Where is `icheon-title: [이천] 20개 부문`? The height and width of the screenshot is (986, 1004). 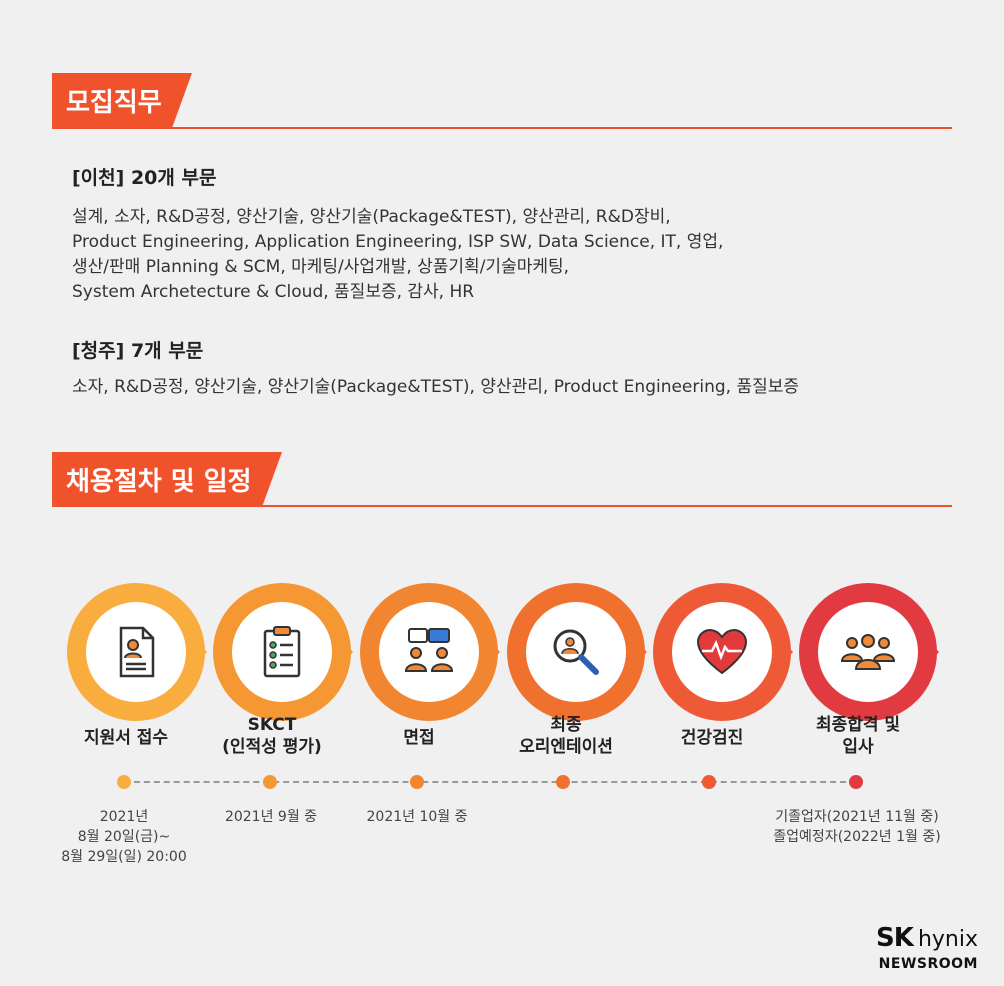
icheon-title: [이천] 20개 부문 is located at coordinates (144, 178).